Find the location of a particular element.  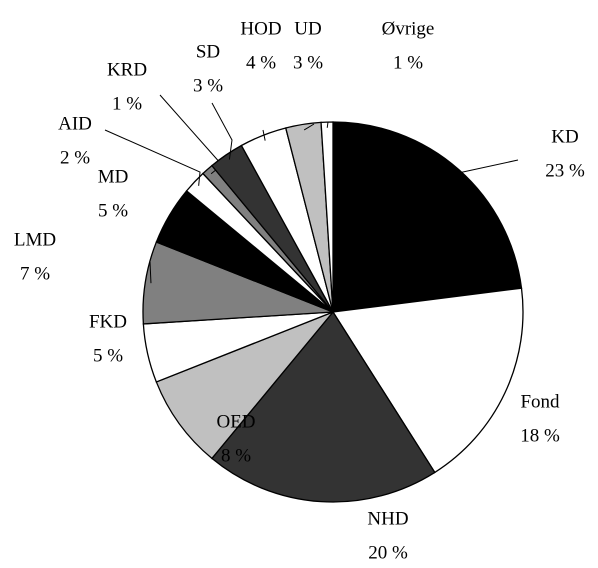

slice-value-label: 18 % is located at coordinates (540, 435).